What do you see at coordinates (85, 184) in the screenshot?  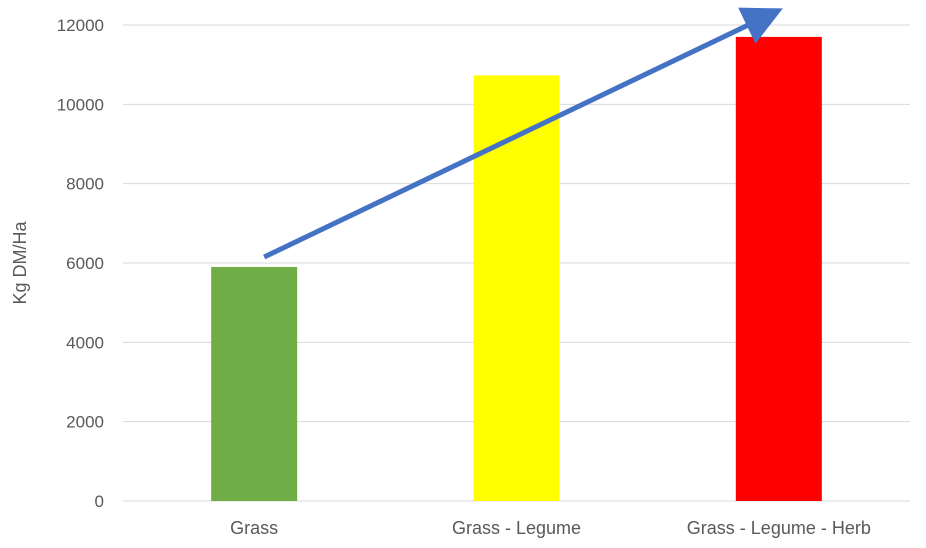 I see `y-tick-label: 8000` at bounding box center [85, 184].